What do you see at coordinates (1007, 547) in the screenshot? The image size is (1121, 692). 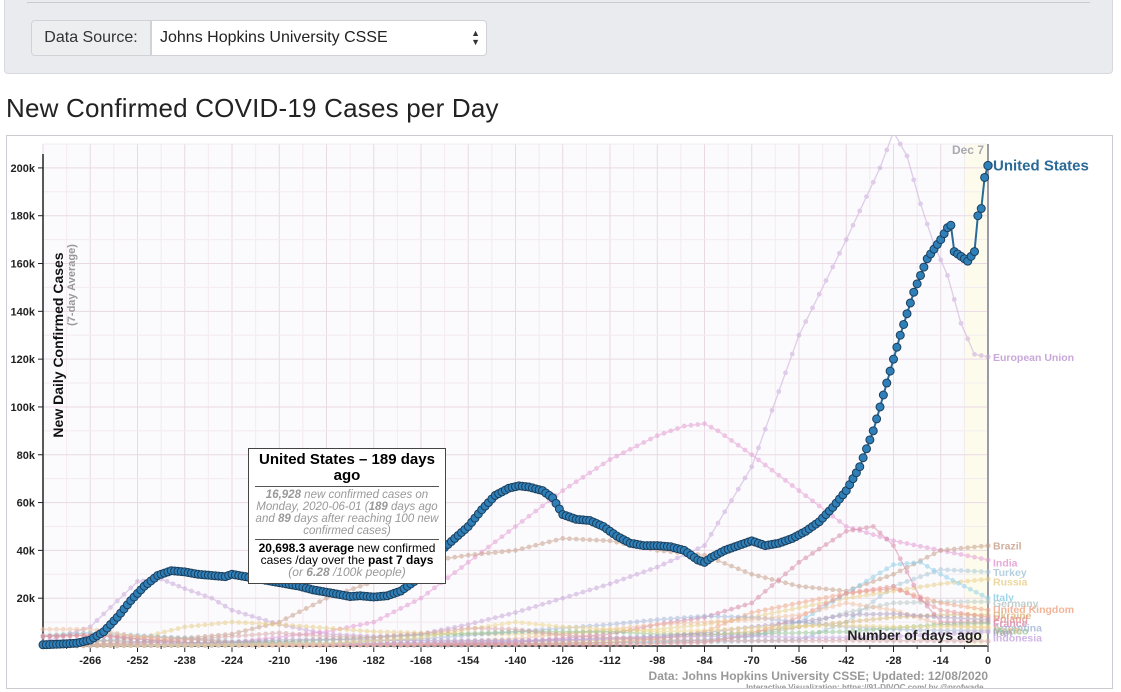 I see `series-label-brazil: Brazil` at bounding box center [1007, 547].